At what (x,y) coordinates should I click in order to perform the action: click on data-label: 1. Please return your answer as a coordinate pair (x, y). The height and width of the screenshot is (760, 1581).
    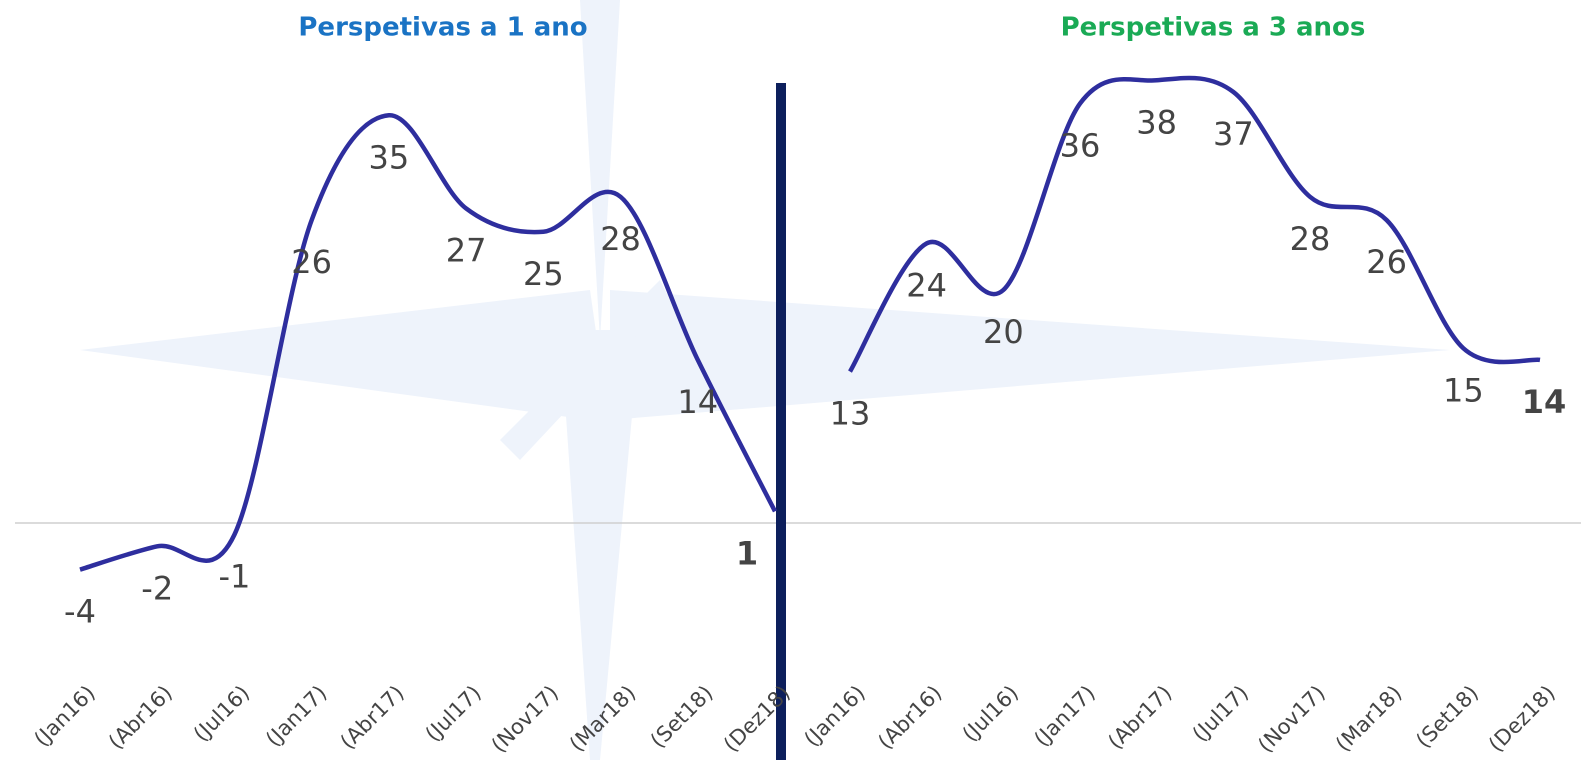
    Looking at the image, I should click on (747, 553).